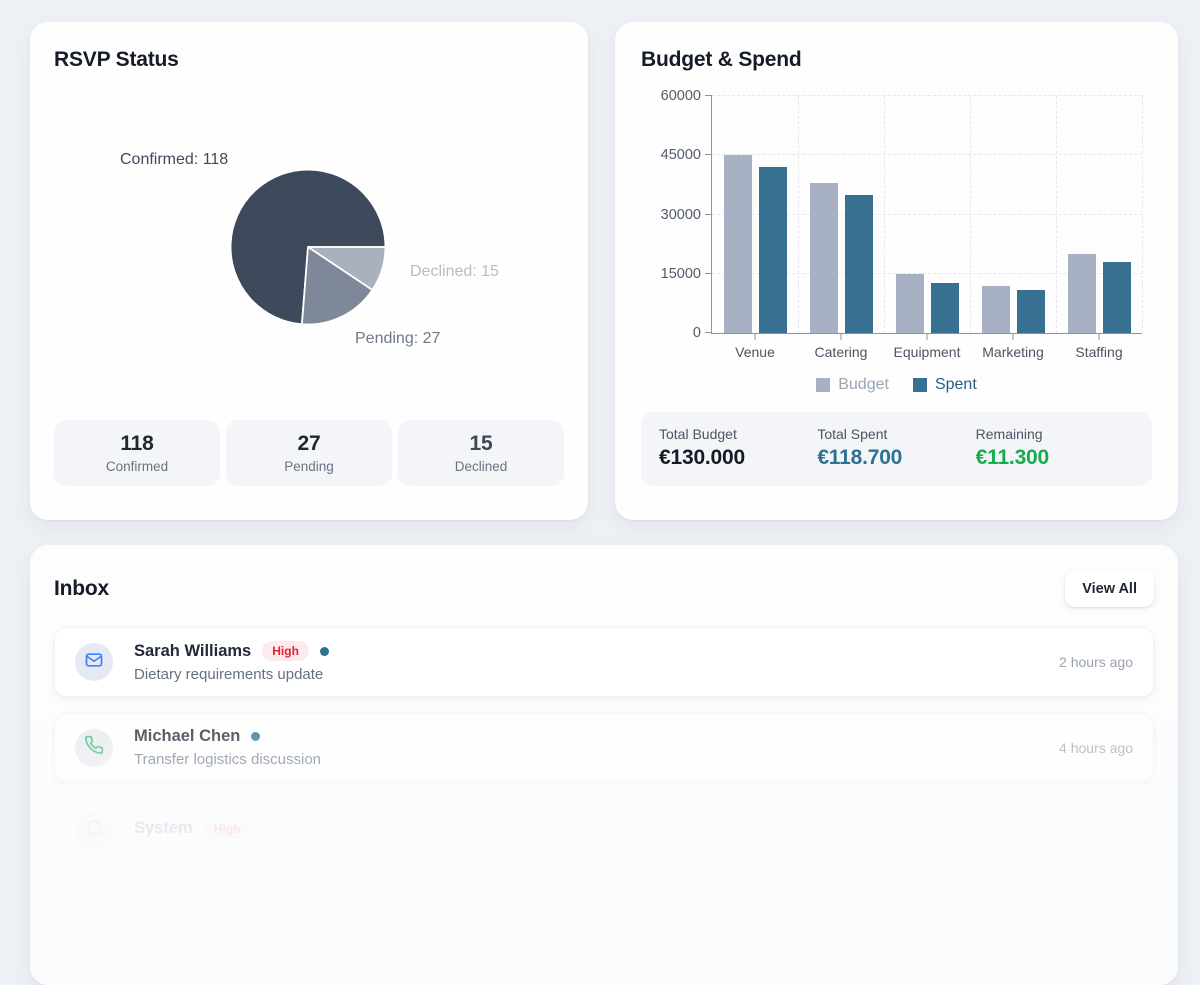 The height and width of the screenshot is (985, 1200). What do you see at coordinates (481, 443) in the screenshot?
I see `stat-declined-value: 15` at bounding box center [481, 443].